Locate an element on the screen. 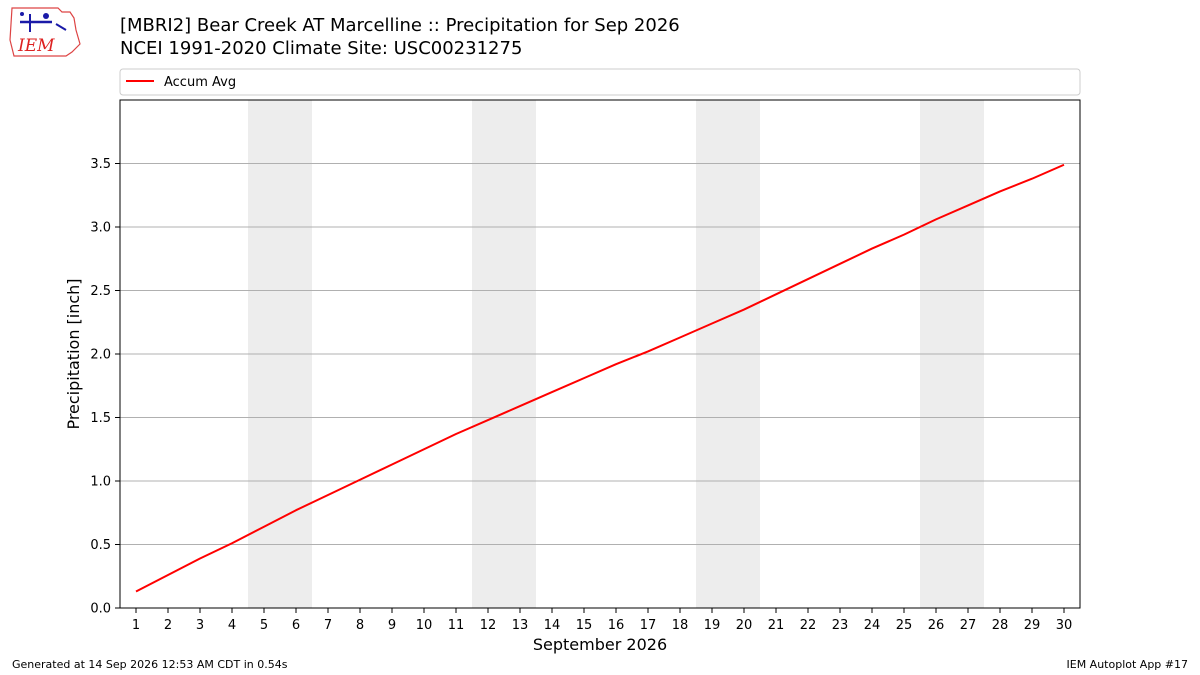  x-tick-label: 21 is located at coordinates (776, 625).